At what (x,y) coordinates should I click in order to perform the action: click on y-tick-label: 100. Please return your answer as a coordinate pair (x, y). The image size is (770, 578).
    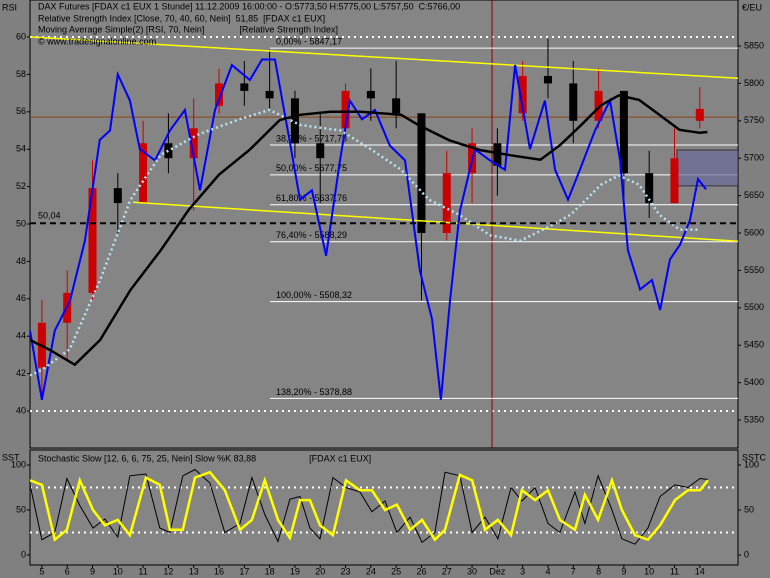
    Looking at the image, I should click on (18, 464).